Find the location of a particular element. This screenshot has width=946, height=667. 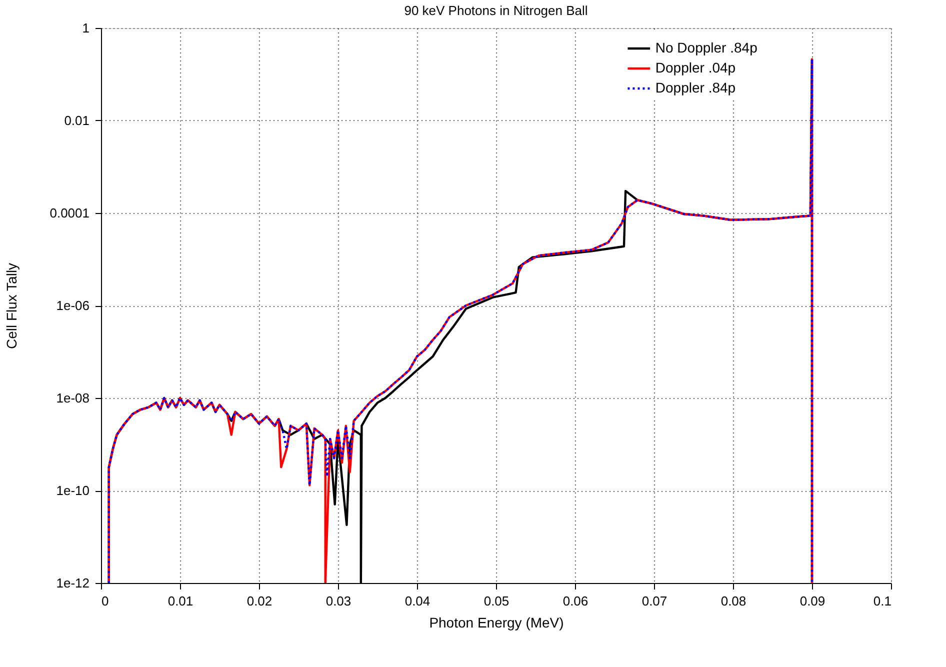

x-tick-label: 0.07 is located at coordinates (655, 601).